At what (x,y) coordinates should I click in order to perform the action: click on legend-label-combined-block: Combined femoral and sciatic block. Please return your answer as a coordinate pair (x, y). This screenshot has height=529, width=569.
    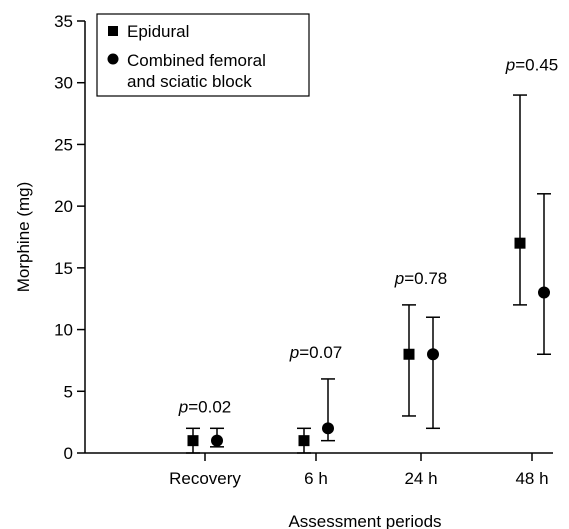
    Looking at the image, I should click on (196, 71).